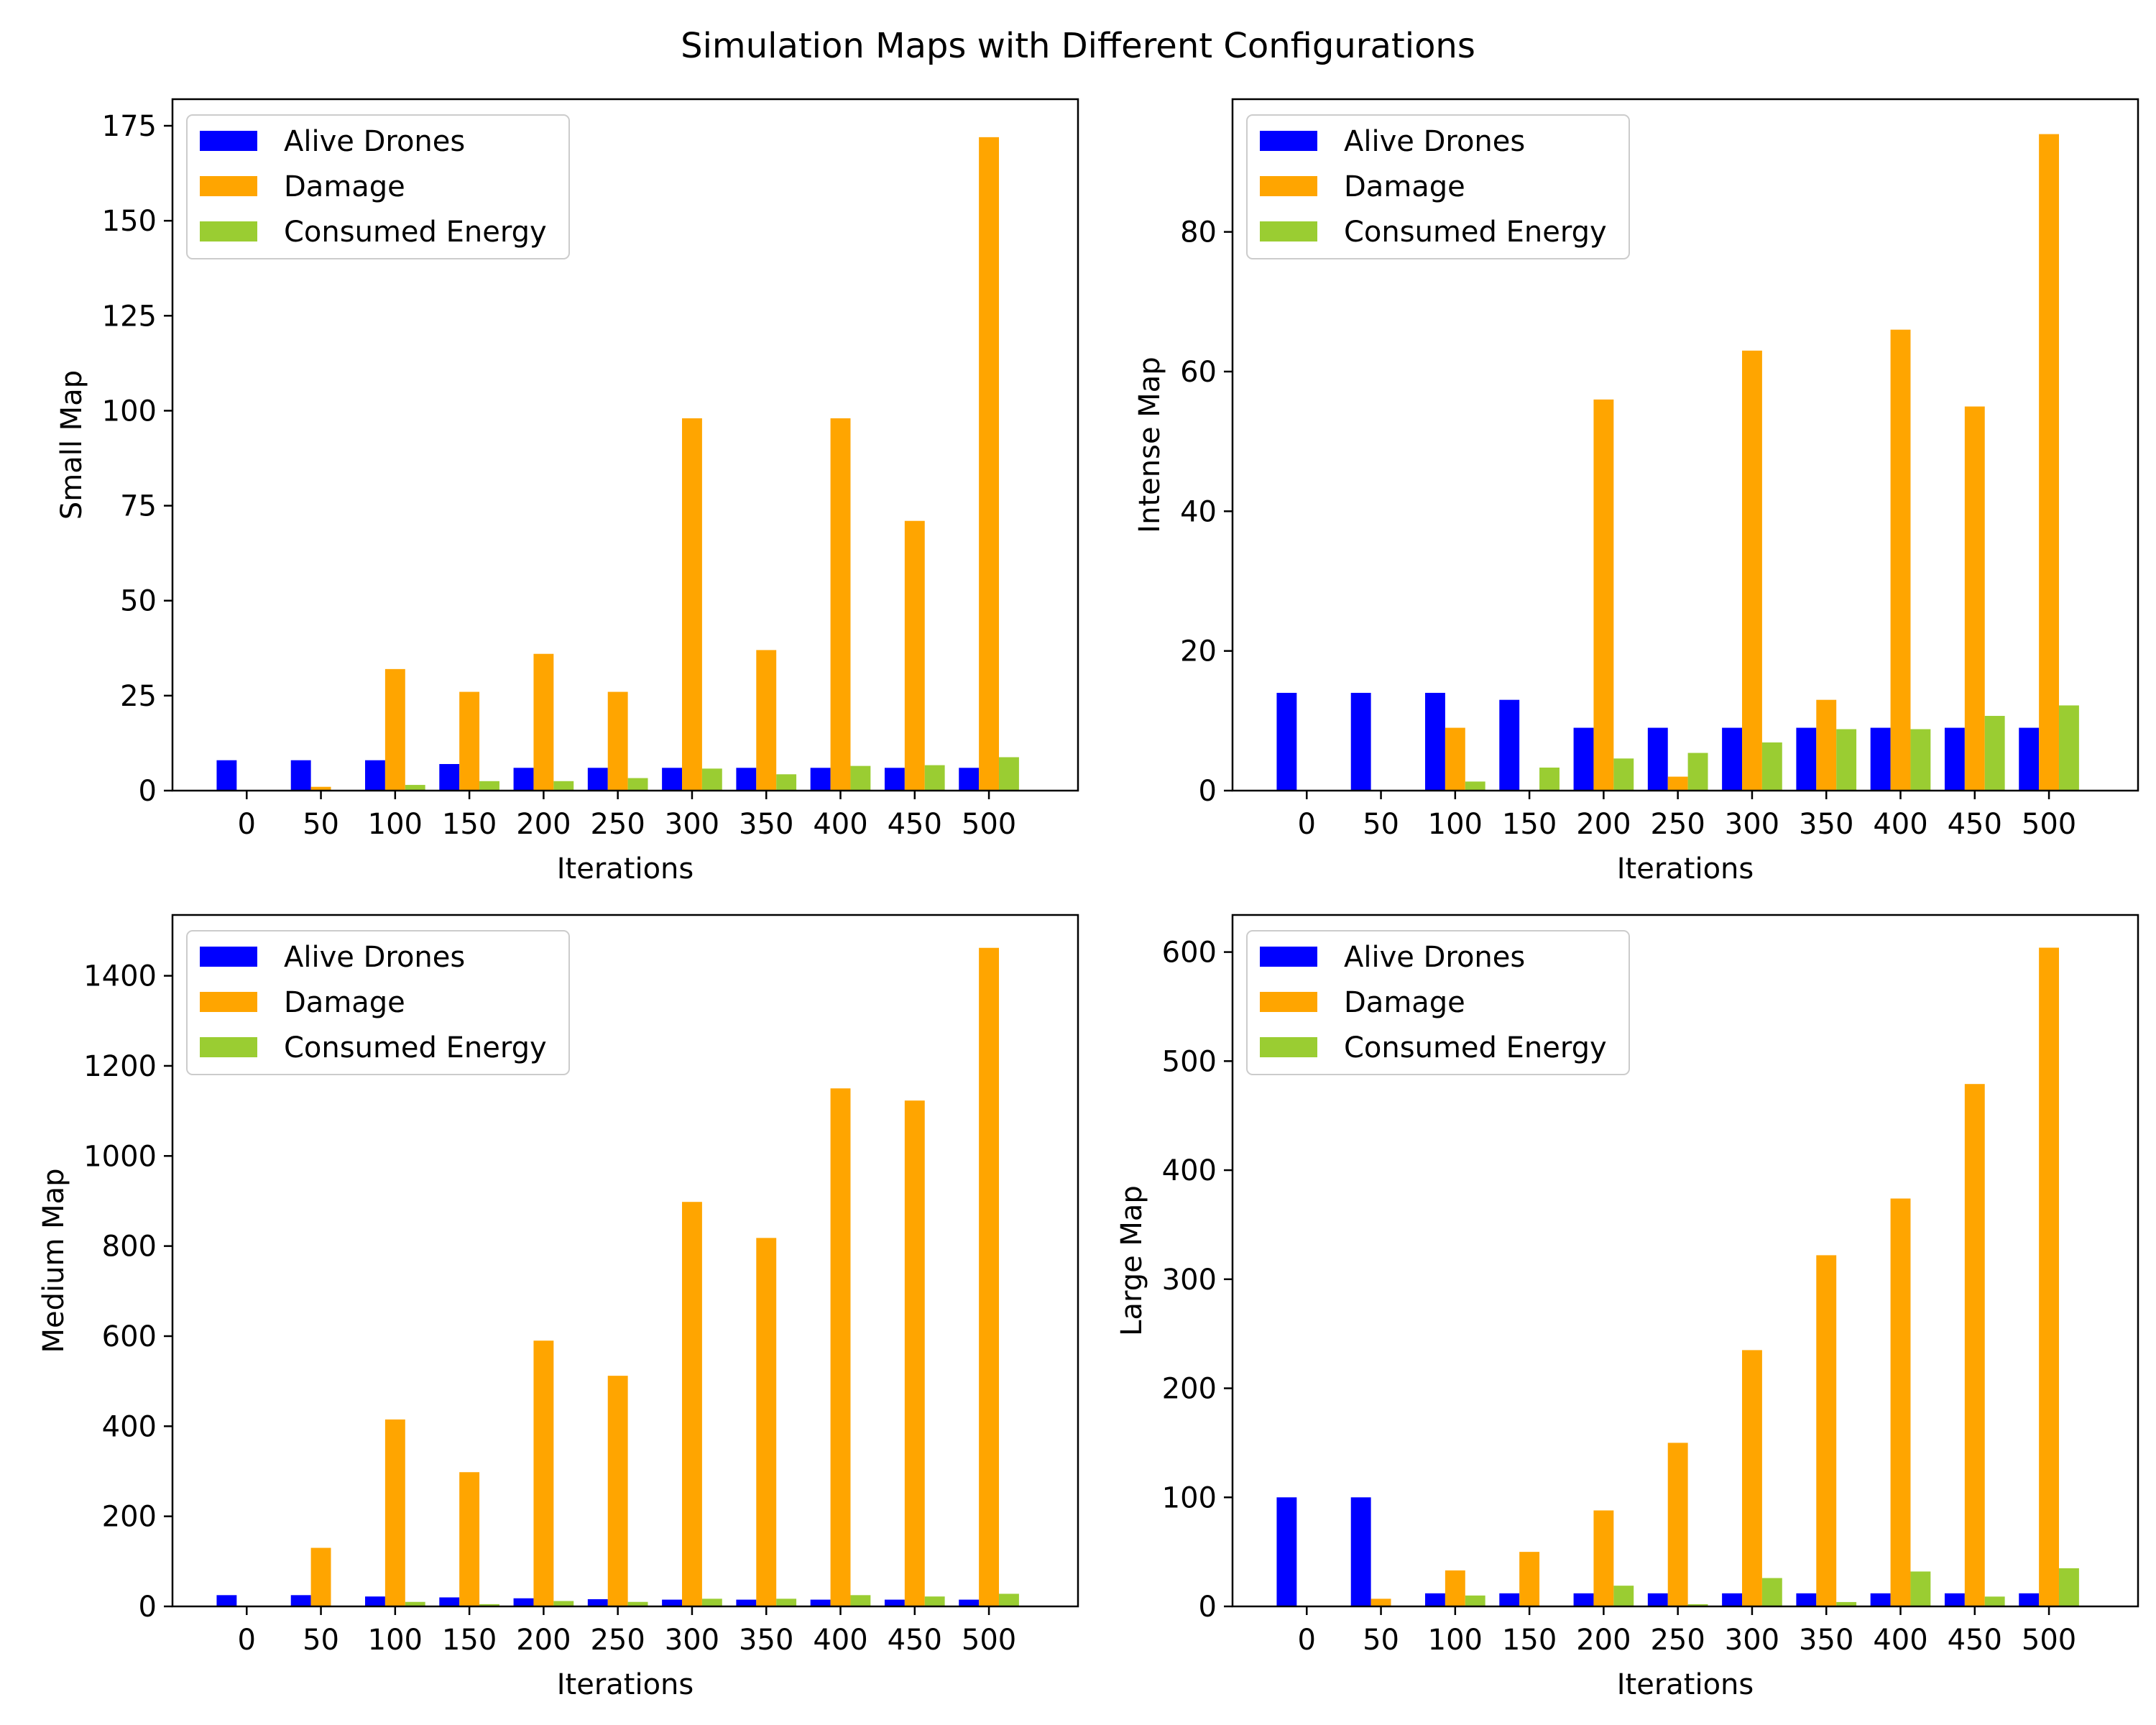 This screenshot has width=2156, height=1725. I want to click on y-tick-label: 20, so click(1198, 651).